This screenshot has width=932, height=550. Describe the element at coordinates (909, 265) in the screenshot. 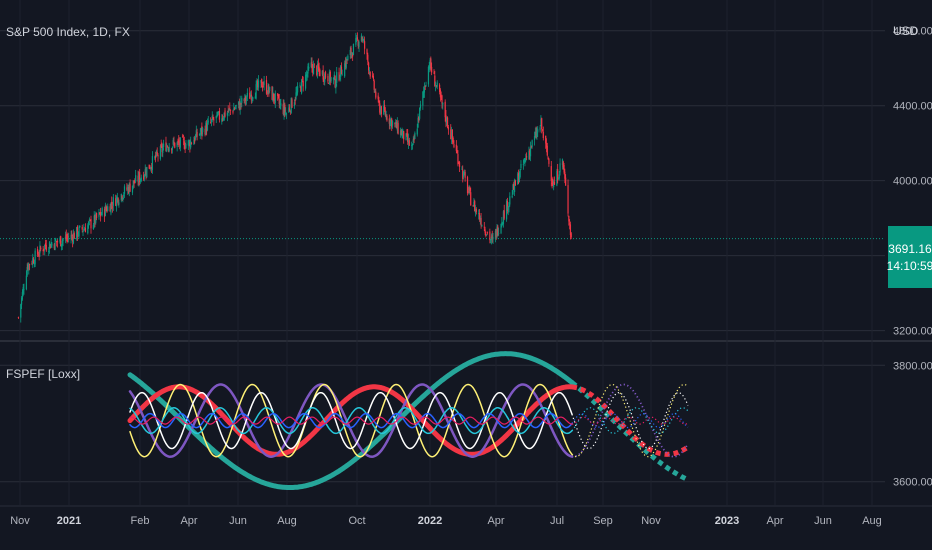

I see `bar-countdown: 14:10:59` at that location.